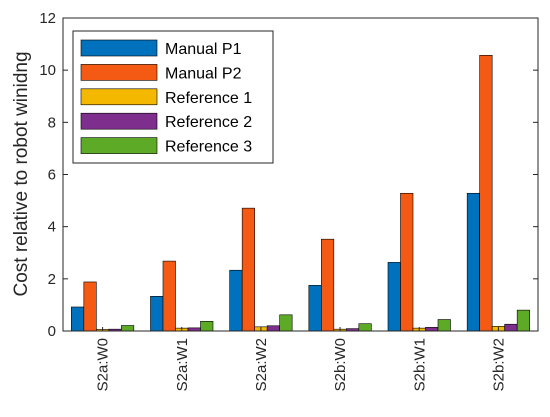 The image size is (550, 417). Describe the element at coordinates (103, 364) in the screenshot. I see `x-tick-label: S2a:W0` at that location.